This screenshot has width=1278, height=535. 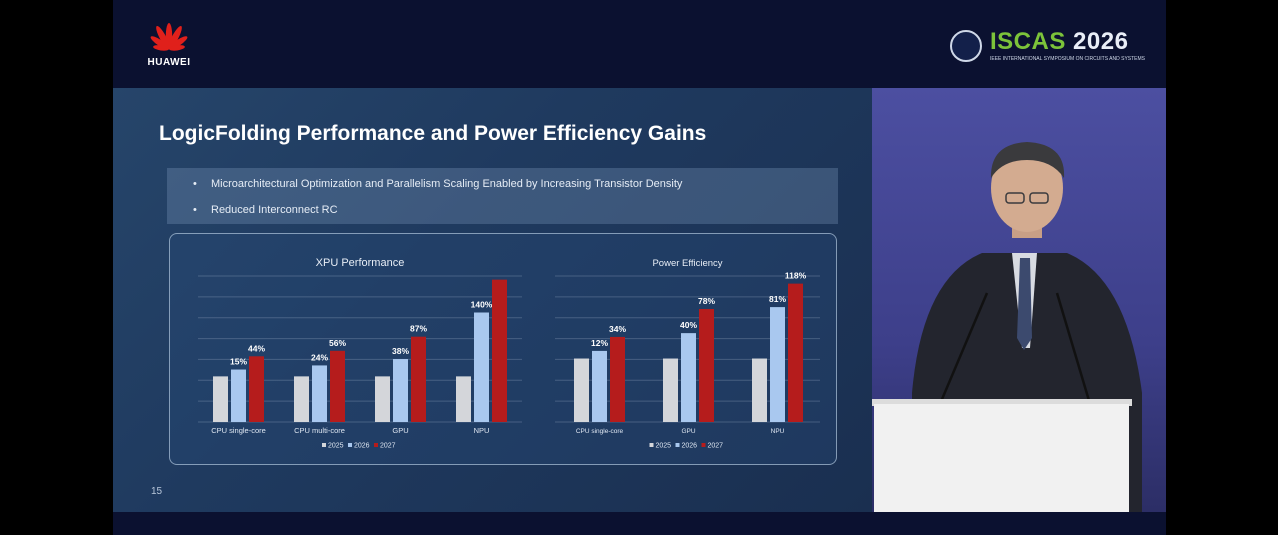 I want to click on footer-bar, so click(x=639, y=523).